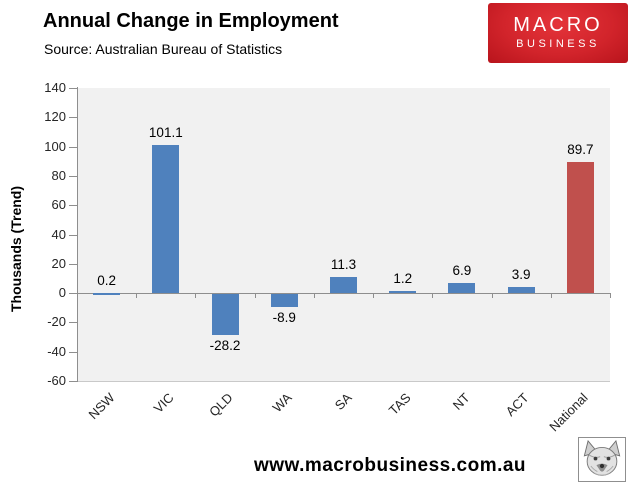  Describe the element at coordinates (163, 49) in the screenshot. I see `chart-source: Source: Australian Bureau of Statistics` at that location.